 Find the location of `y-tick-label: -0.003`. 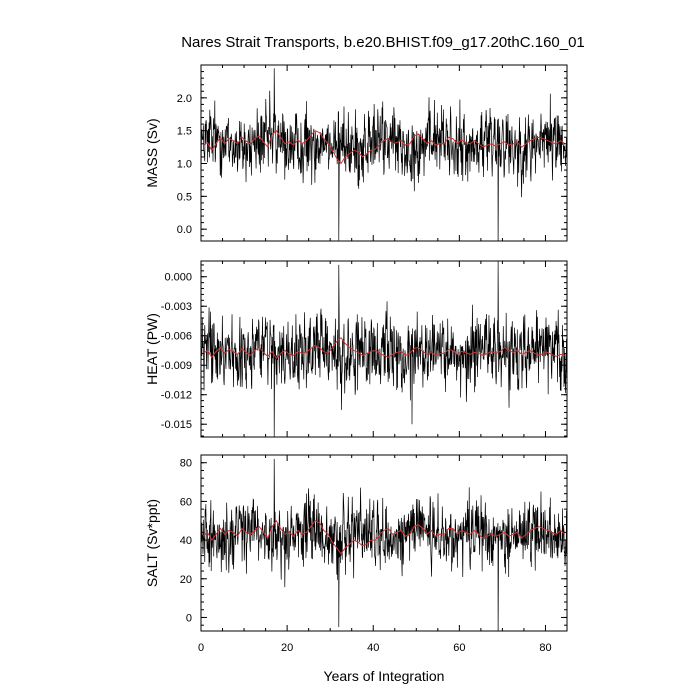

y-tick-label: -0.003 is located at coordinates (176, 307).